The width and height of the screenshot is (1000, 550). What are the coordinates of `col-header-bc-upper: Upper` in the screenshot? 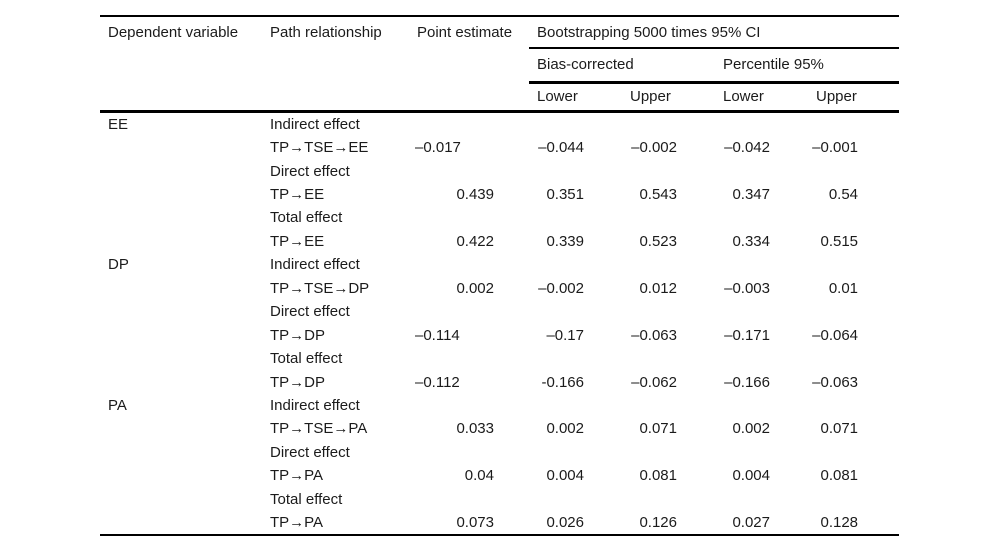 It's located at (668, 97).